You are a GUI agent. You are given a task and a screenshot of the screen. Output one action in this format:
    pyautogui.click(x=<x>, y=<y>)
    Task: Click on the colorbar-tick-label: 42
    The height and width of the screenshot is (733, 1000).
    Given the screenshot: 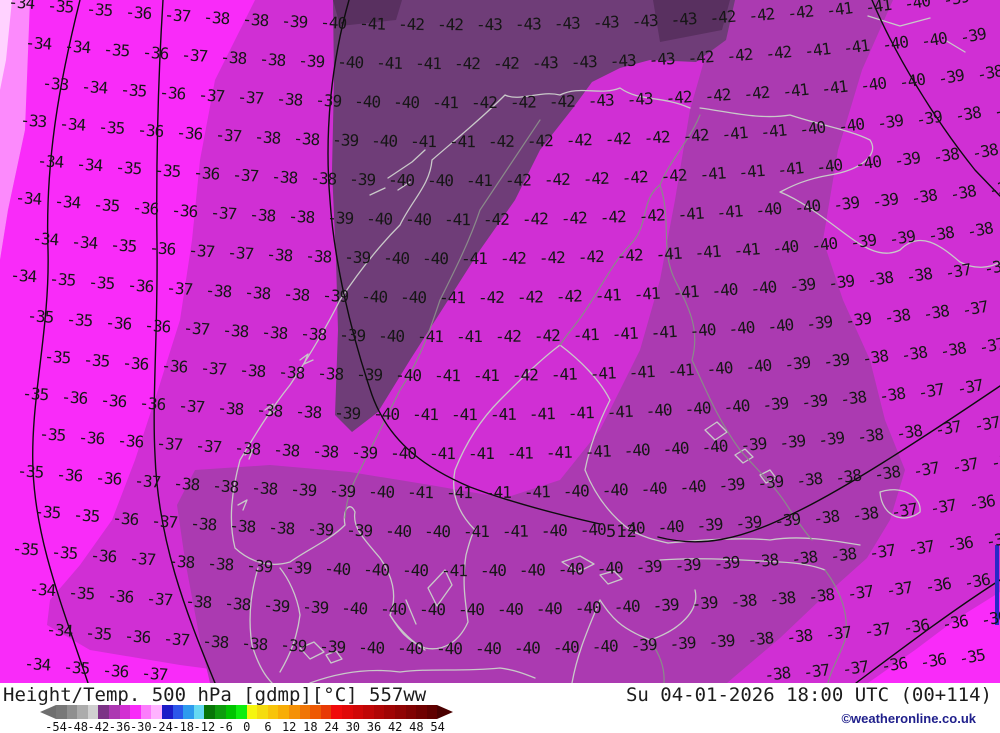 What is the action you would take?
    pyautogui.click(x=395, y=726)
    